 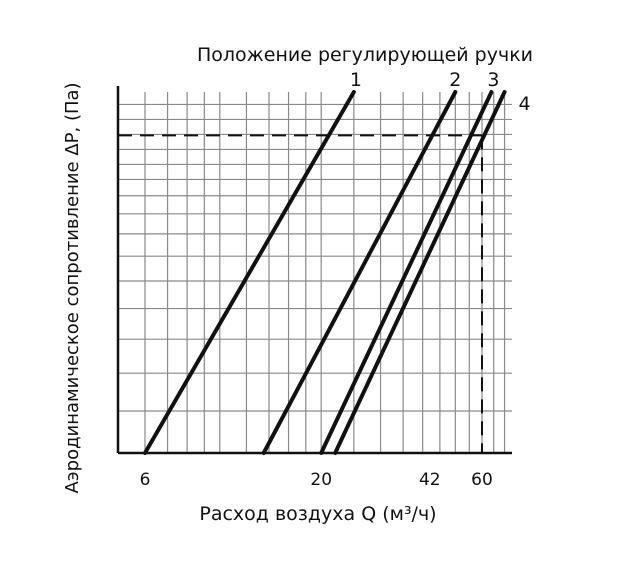 What do you see at coordinates (525, 104) in the screenshot?
I see `series-label-4: 4` at bounding box center [525, 104].